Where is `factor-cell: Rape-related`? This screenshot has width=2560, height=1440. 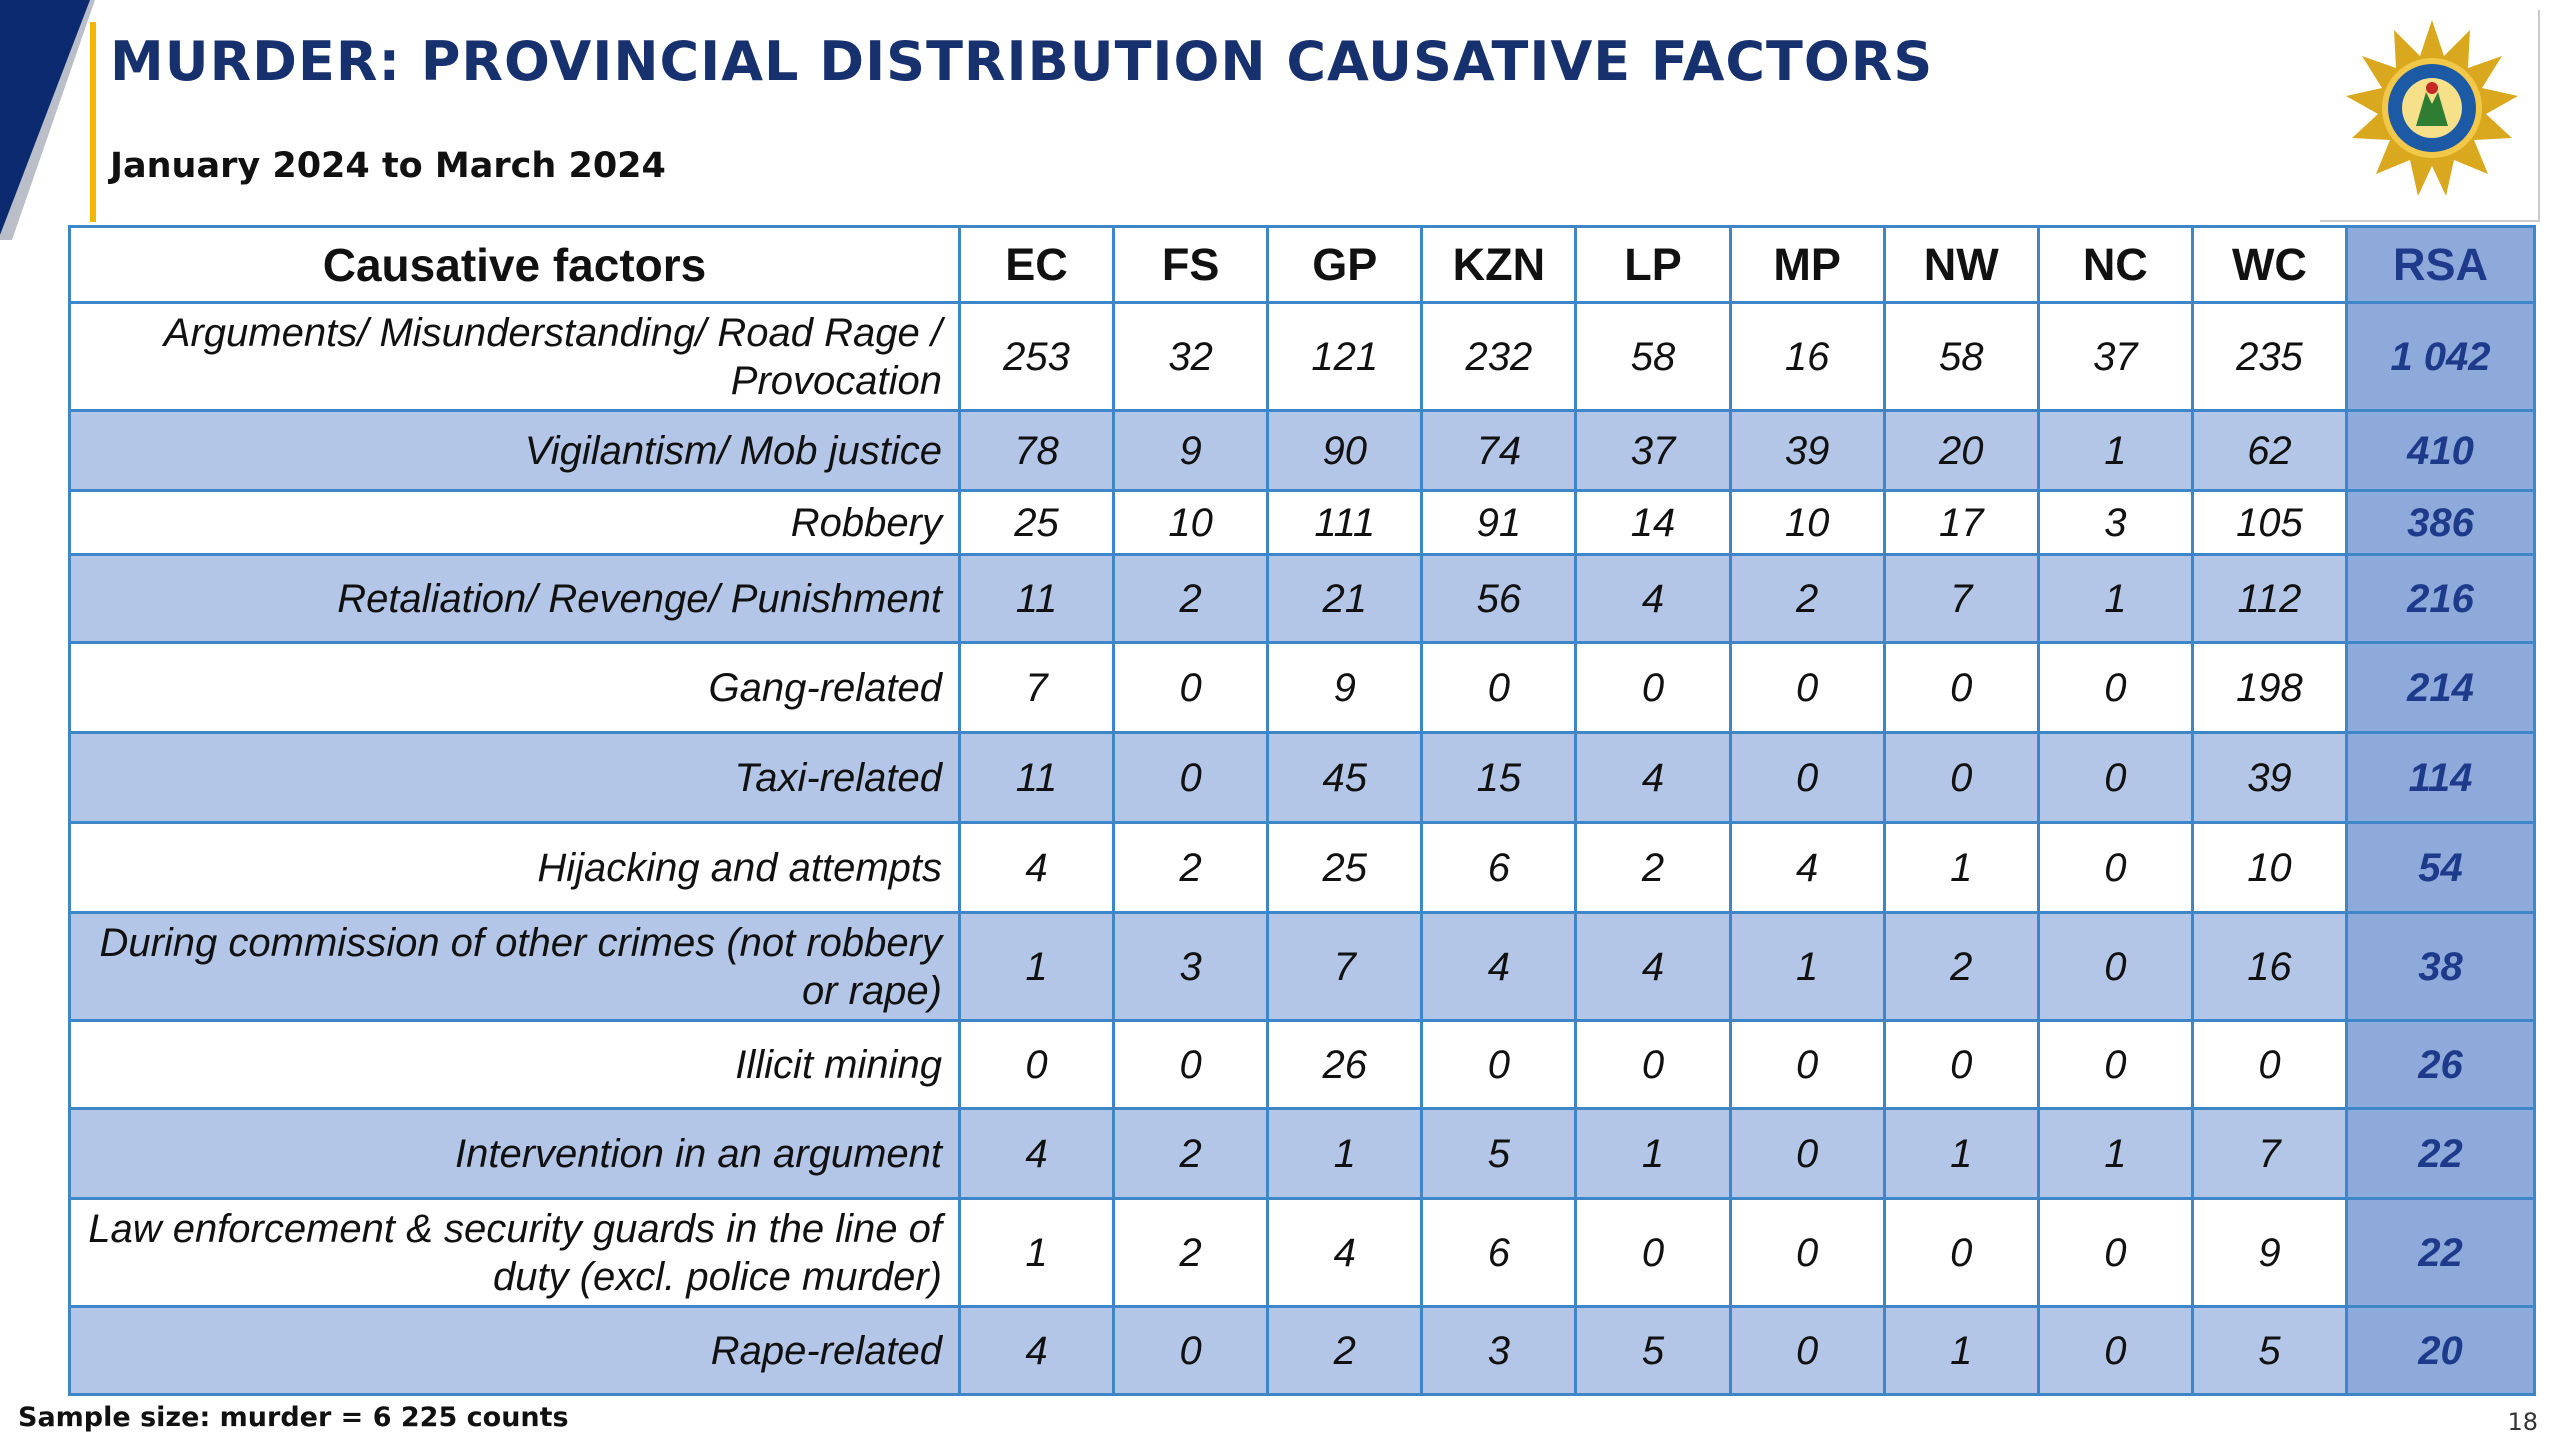
factor-cell: Rape-related is located at coordinates (514, 1350).